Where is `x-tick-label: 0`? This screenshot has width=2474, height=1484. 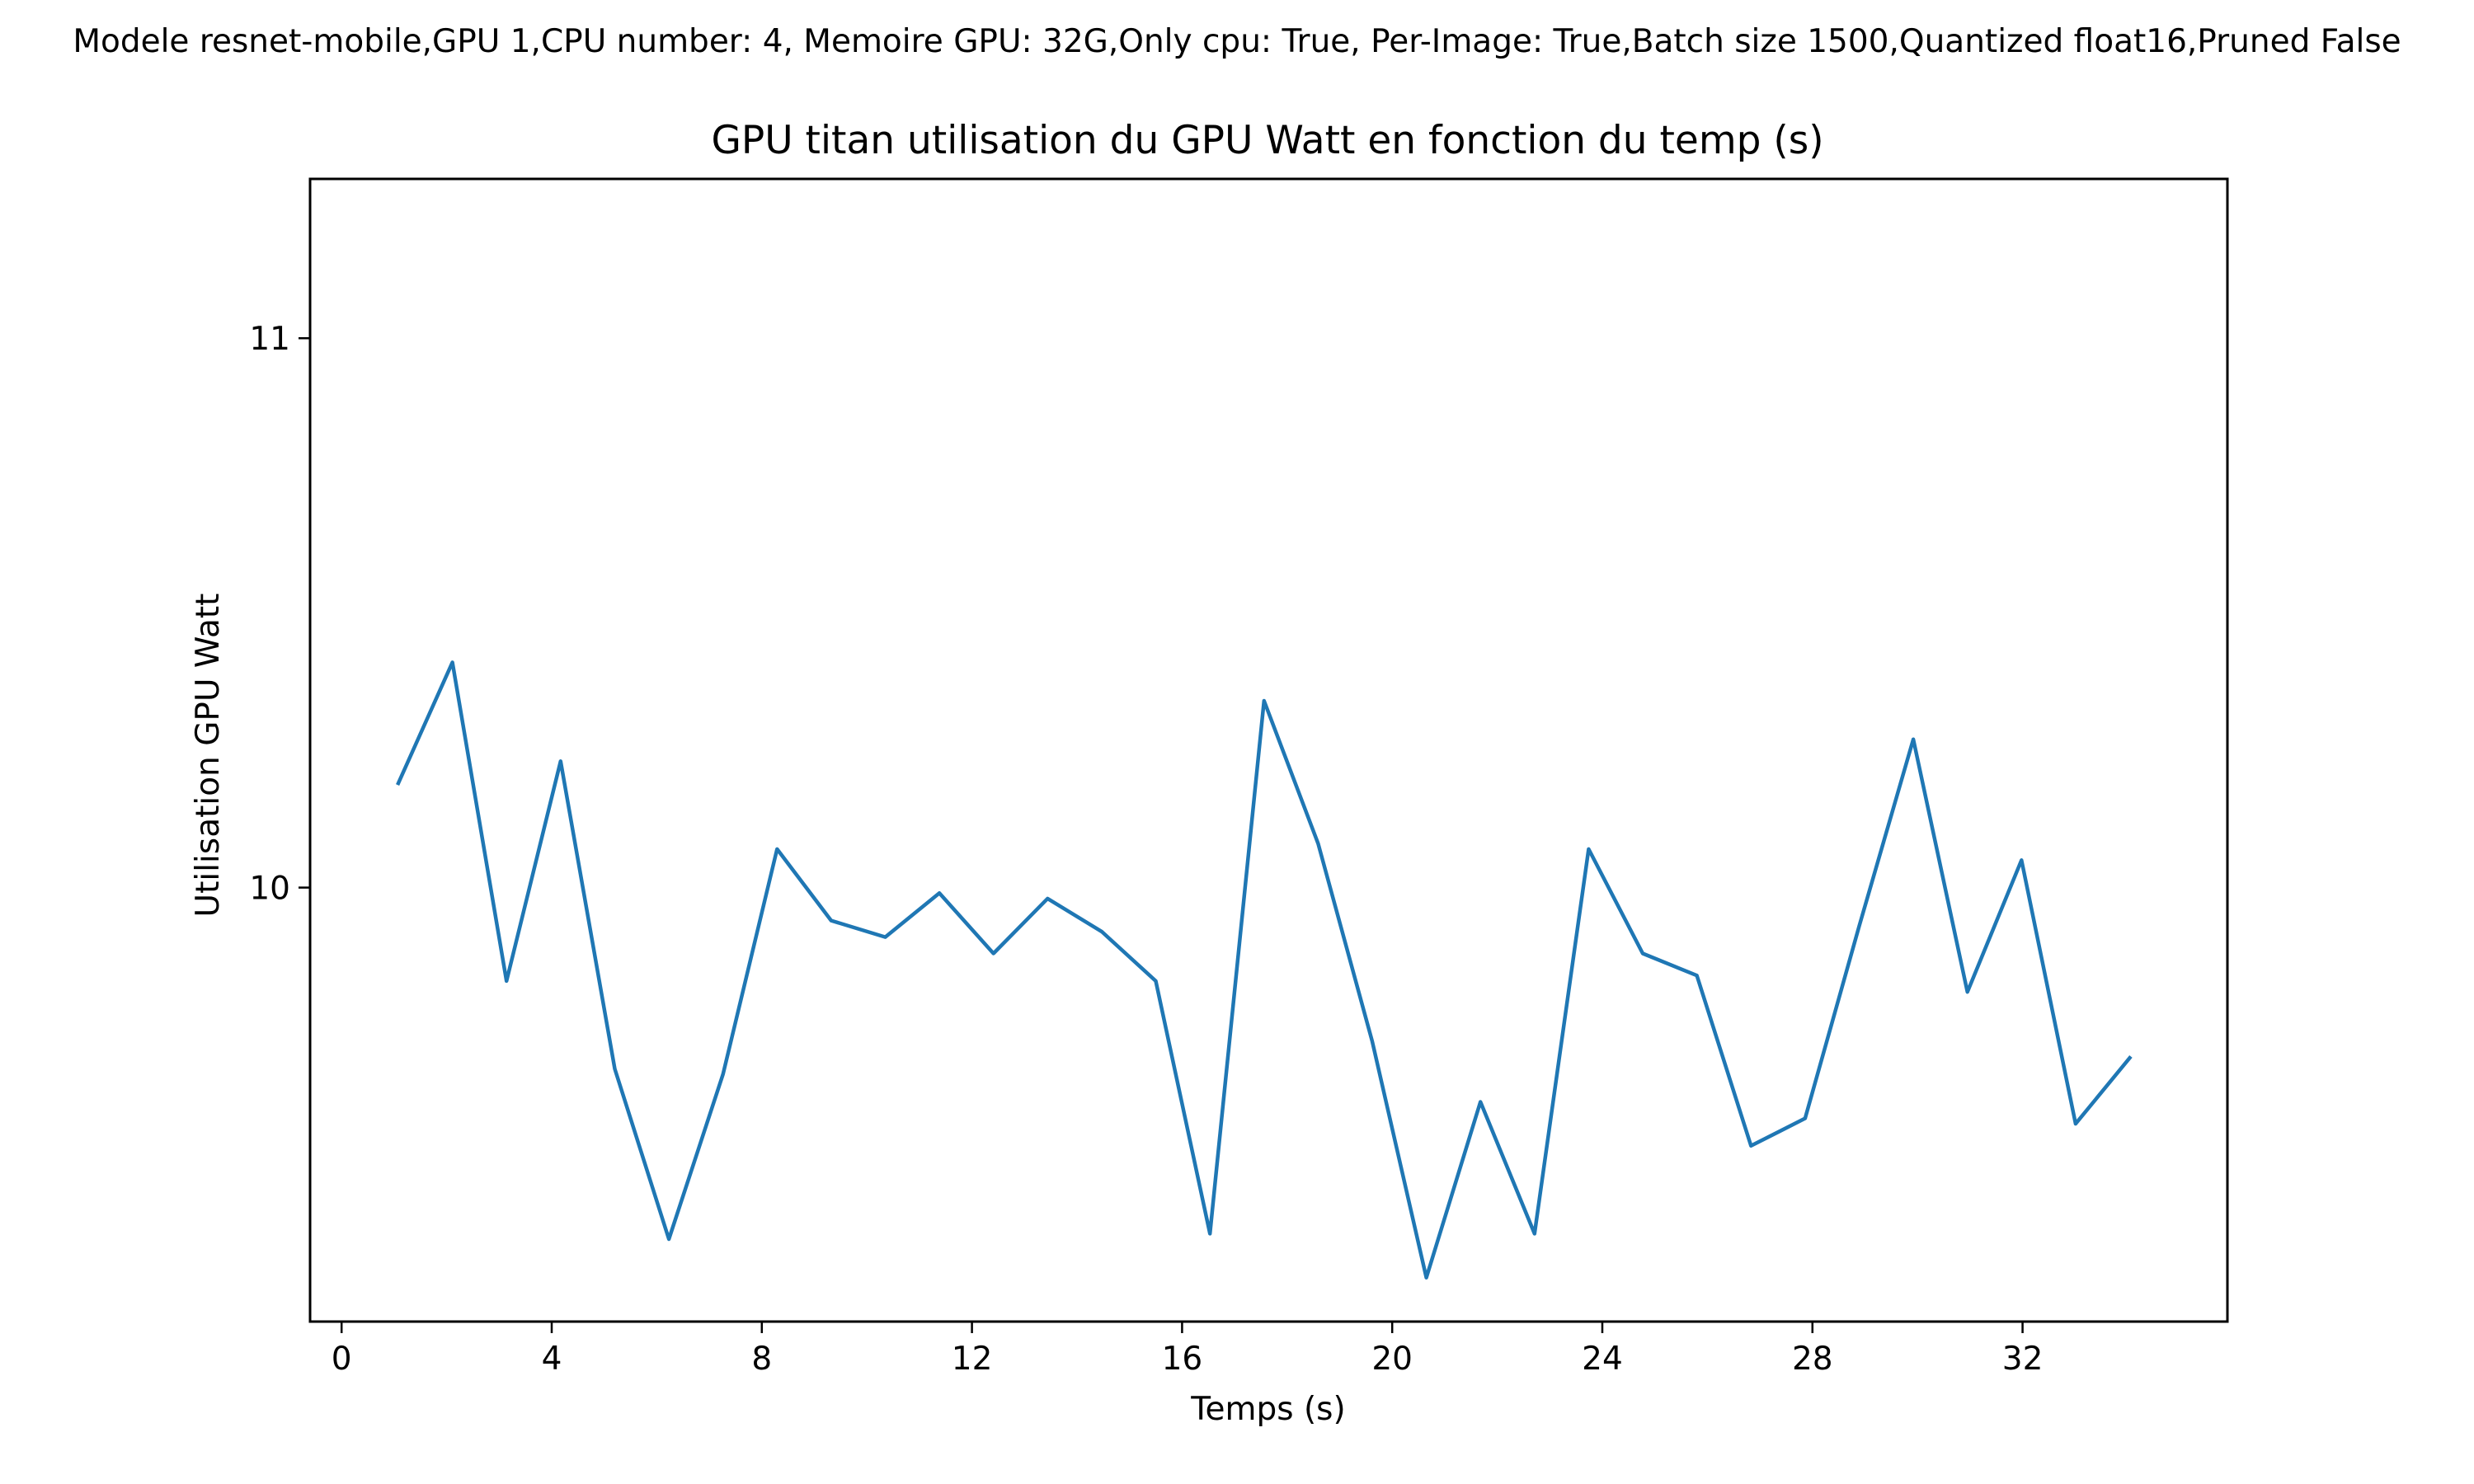 x-tick-label: 0 is located at coordinates (342, 1359).